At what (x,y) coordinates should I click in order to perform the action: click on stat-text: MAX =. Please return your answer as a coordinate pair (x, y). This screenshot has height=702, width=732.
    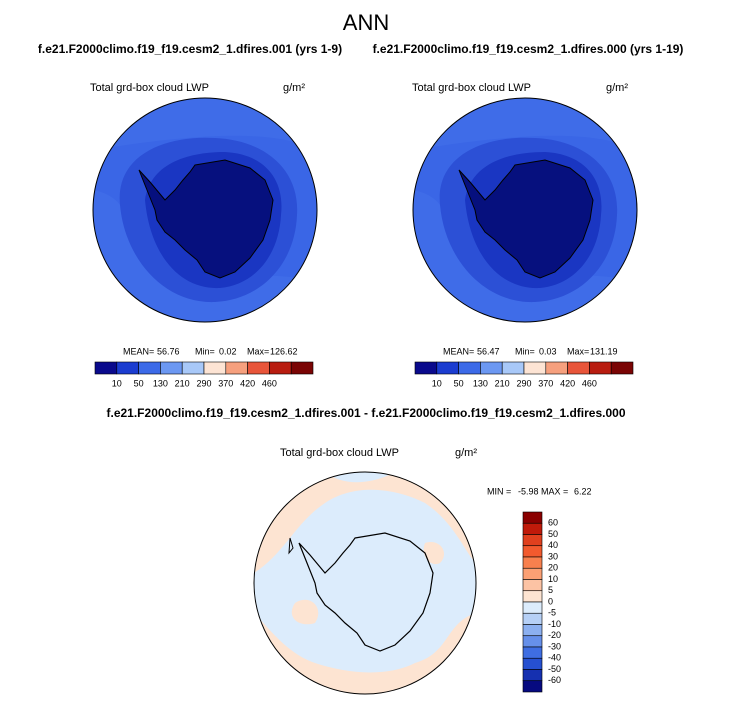
    Looking at the image, I should click on (554, 491).